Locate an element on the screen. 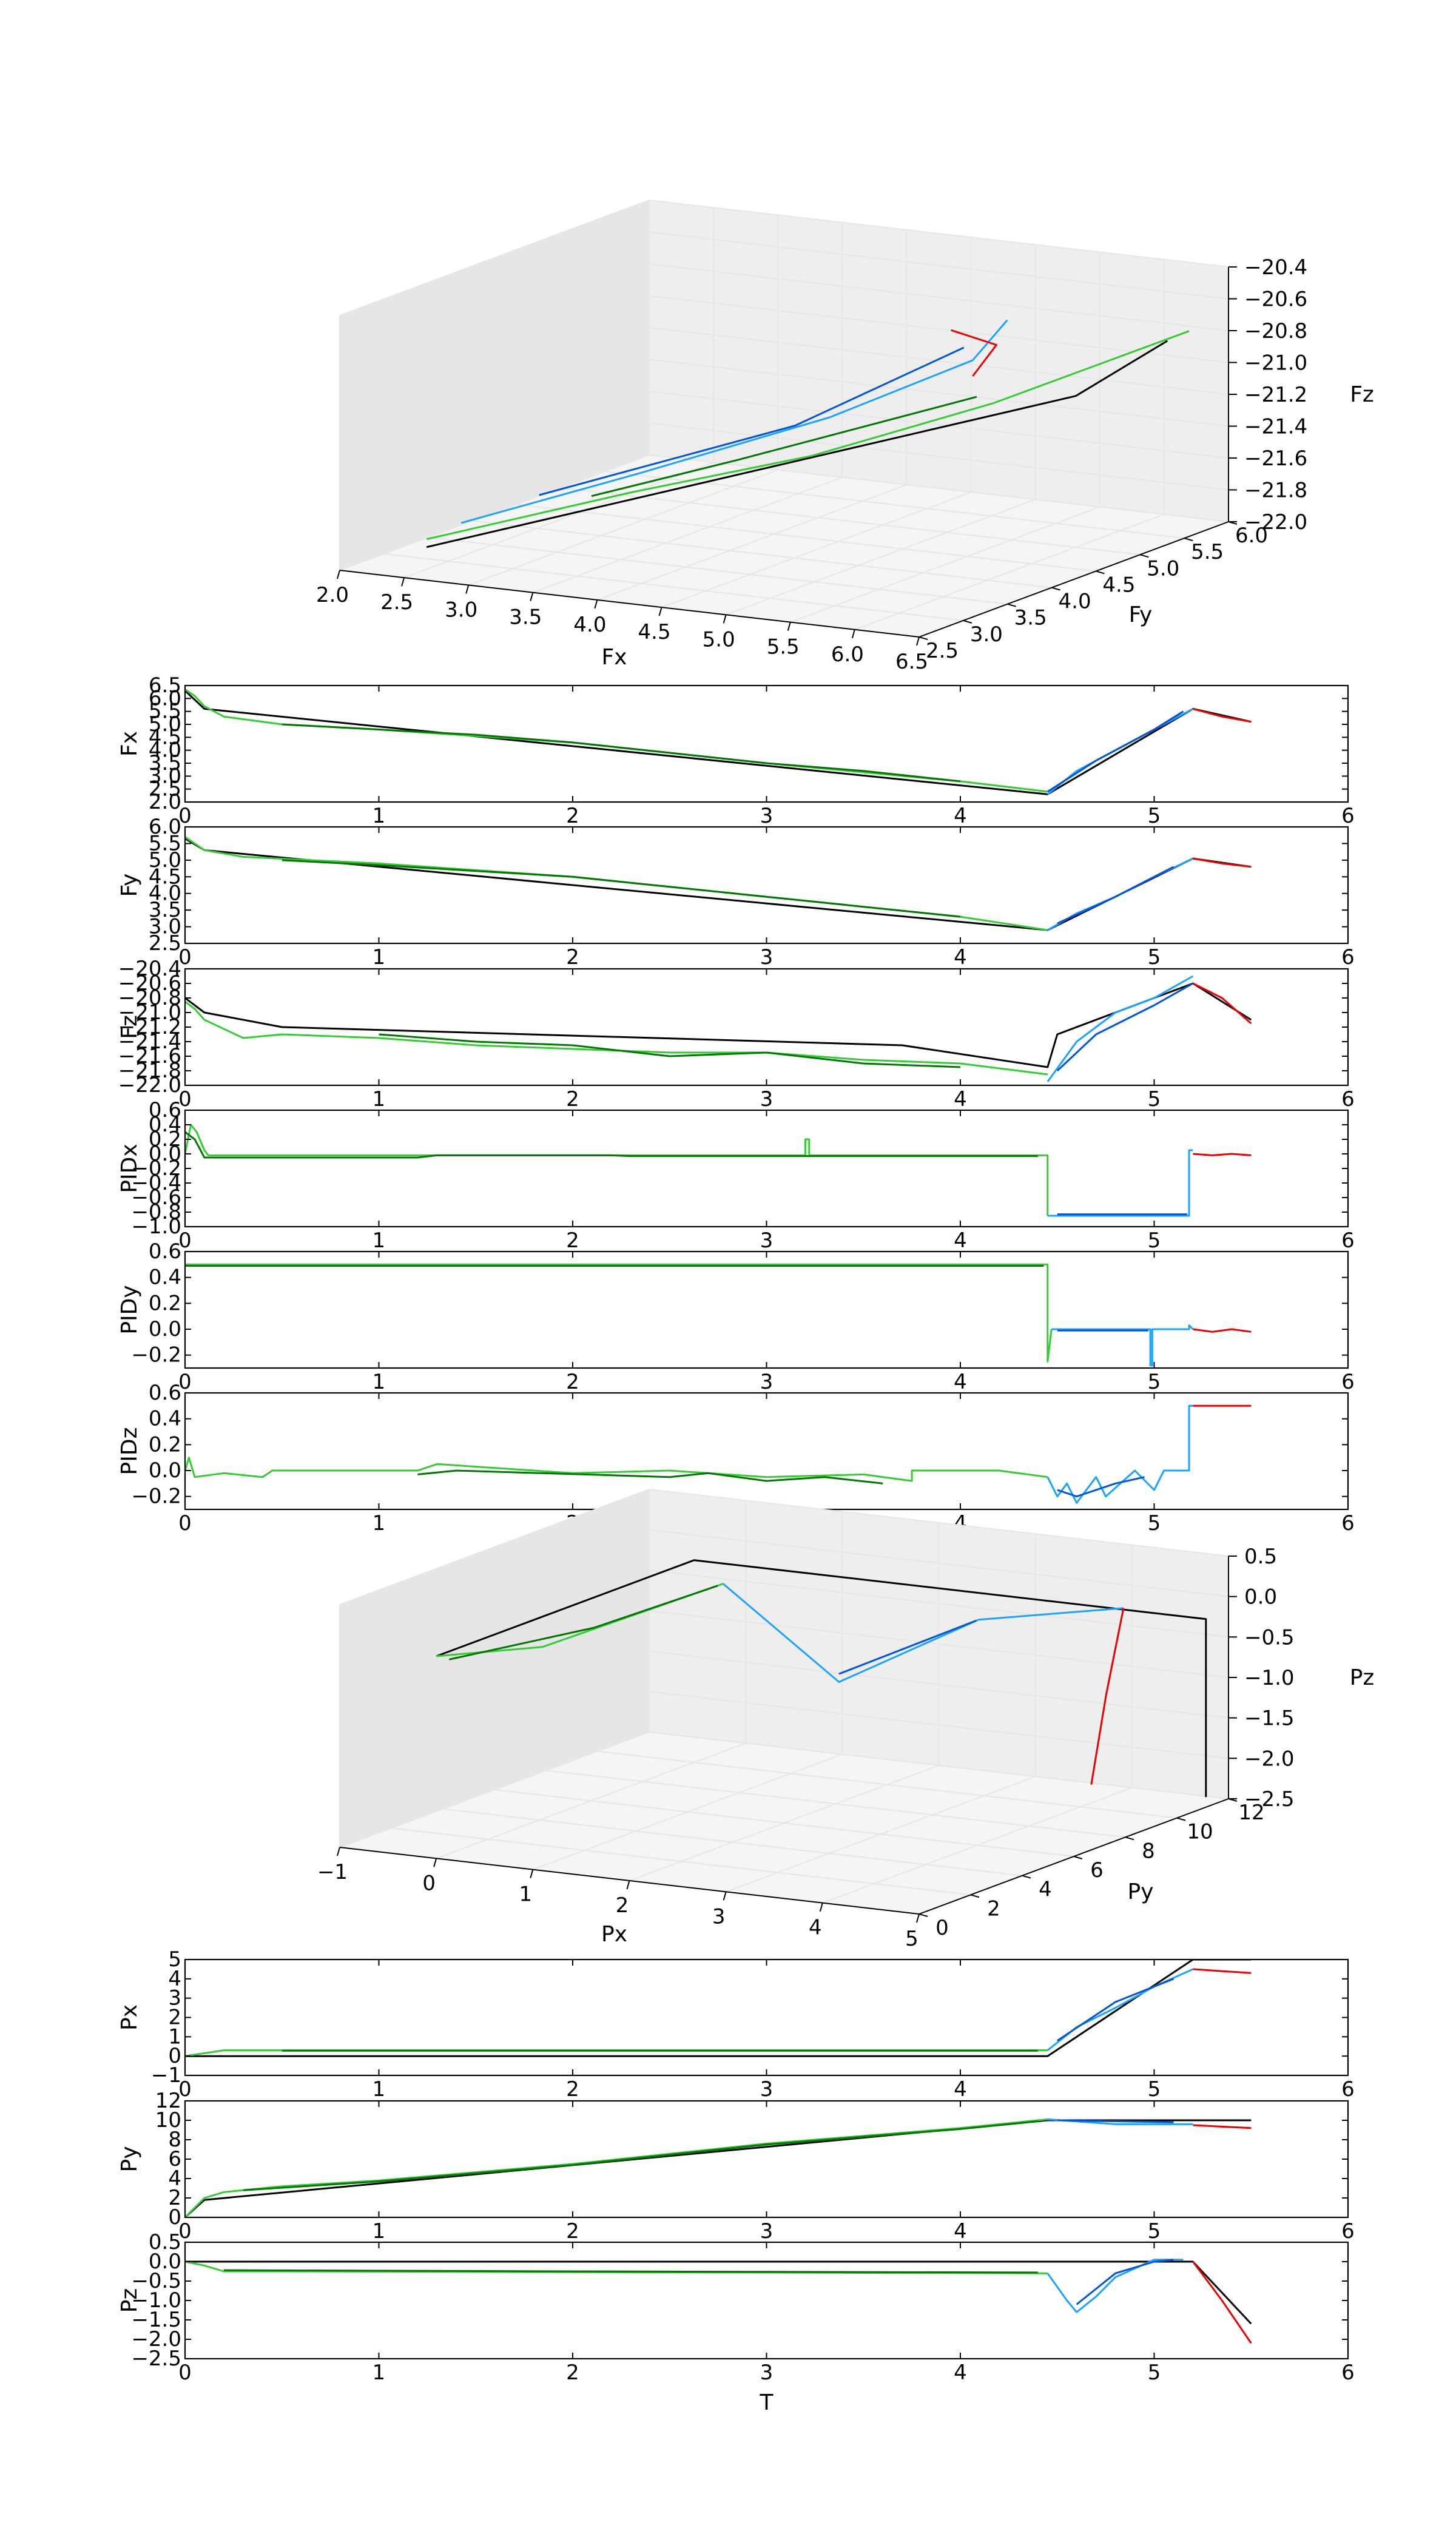 This screenshot has width=1456, height=2548. y-tick-label: 4.0 is located at coordinates (165, 893).